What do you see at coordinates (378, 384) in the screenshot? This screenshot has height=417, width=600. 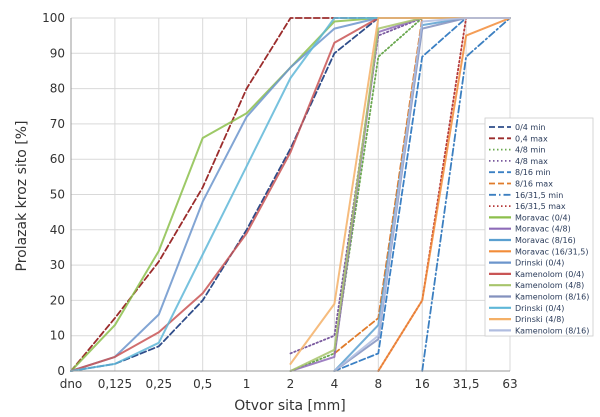 I see `x-tick-label: 8` at bounding box center [378, 384].